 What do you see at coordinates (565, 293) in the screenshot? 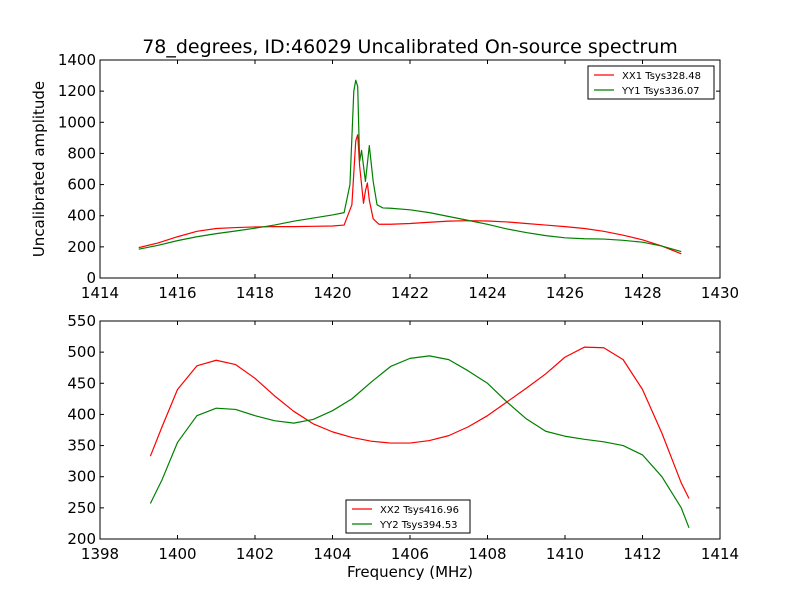
I see `x-tick-label: 1426` at bounding box center [565, 293].